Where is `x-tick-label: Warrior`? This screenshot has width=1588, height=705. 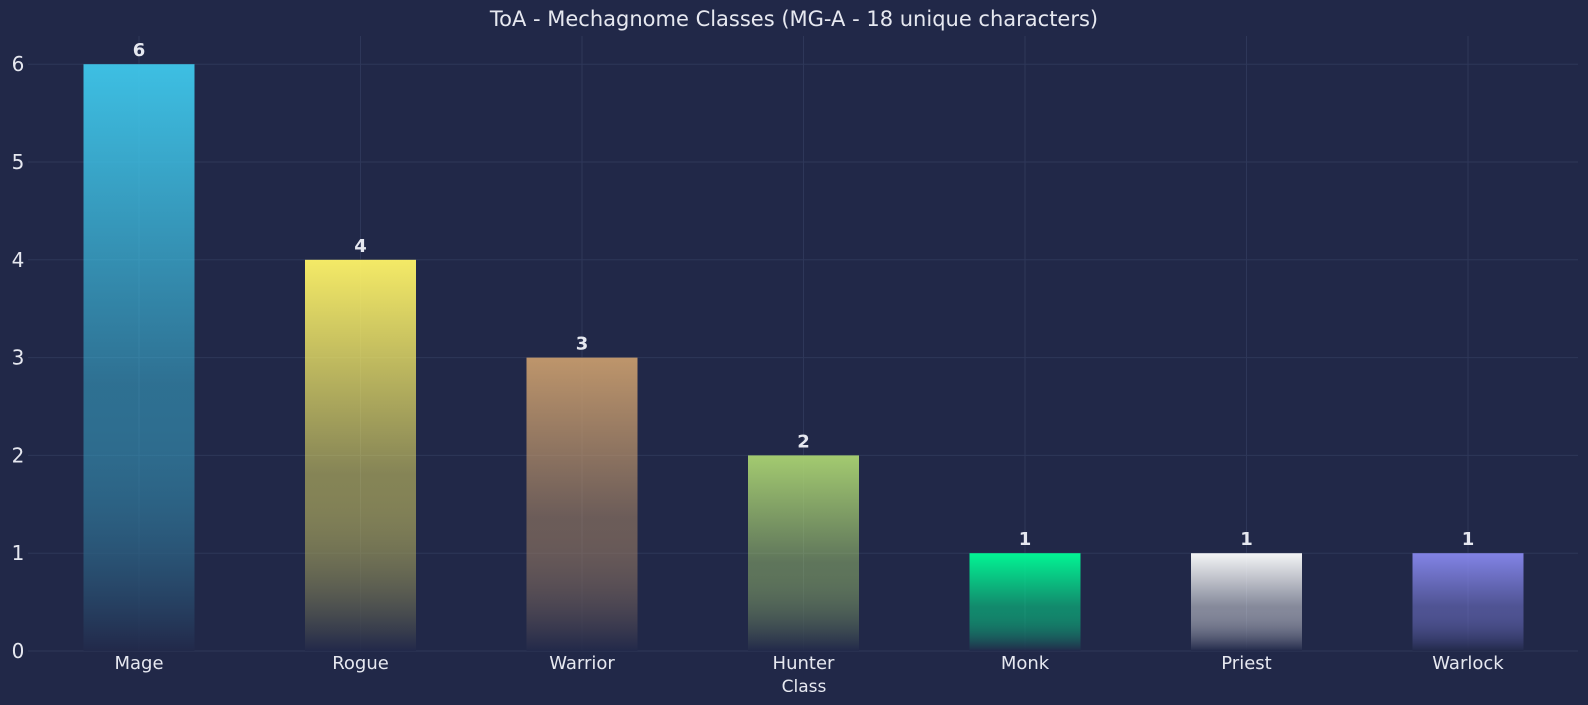 x-tick-label: Warrior is located at coordinates (582, 663).